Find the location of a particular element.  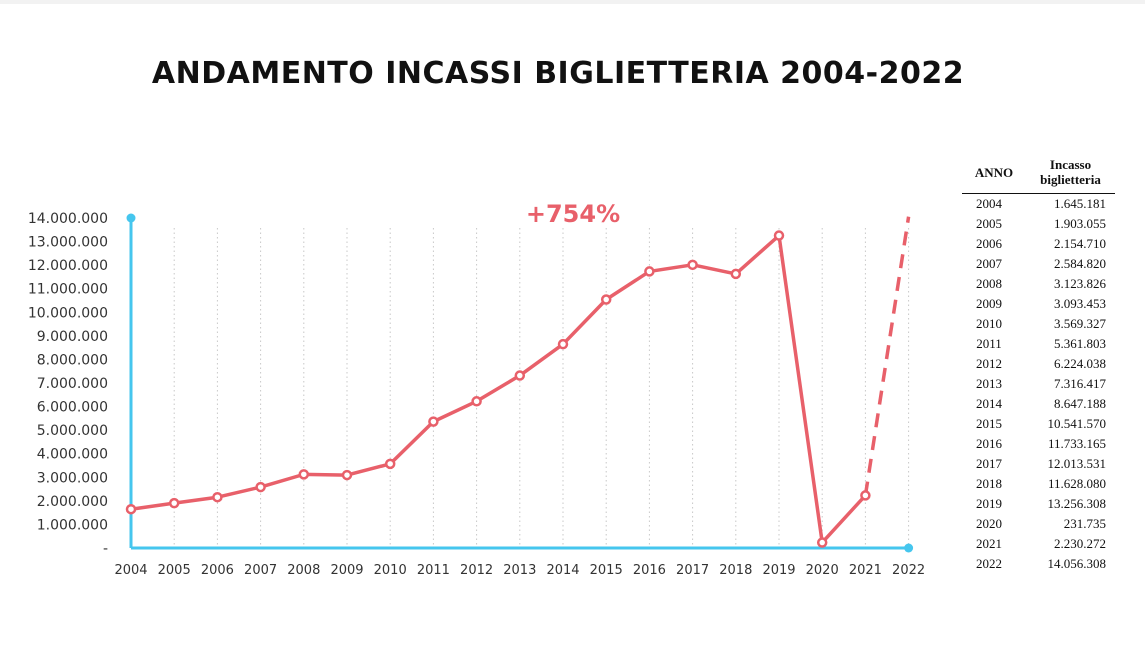

table-cell-value: 13.256.308 is located at coordinates (1077, 503).